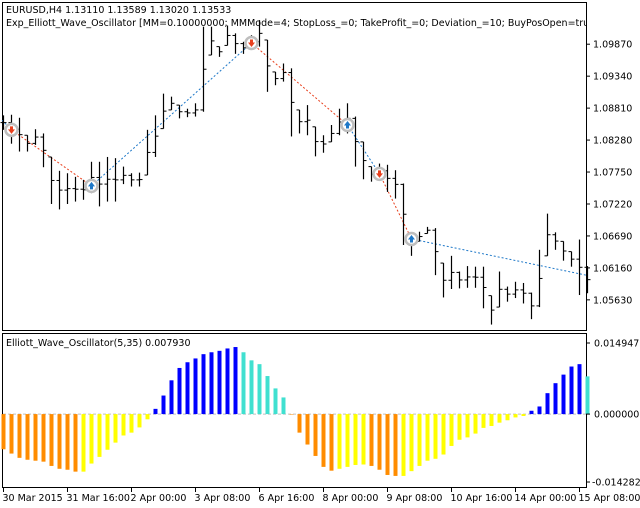 This screenshot has height=508, width=640. What do you see at coordinates (415, 498) in the screenshot?
I see `time-axis-label: 9 Apr 08:00` at bounding box center [415, 498].